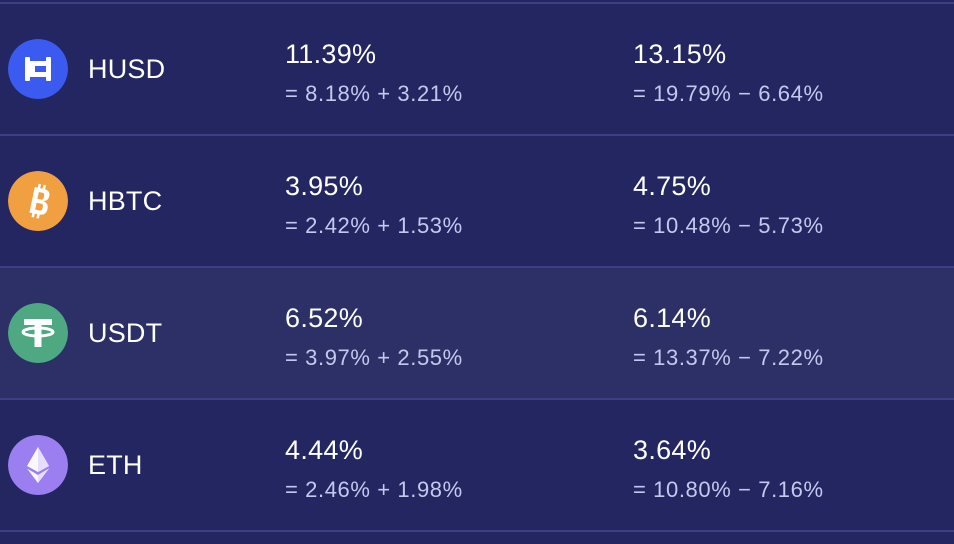  What do you see at coordinates (680, 54) in the screenshot?
I see `rate-value: 13.15%` at bounding box center [680, 54].